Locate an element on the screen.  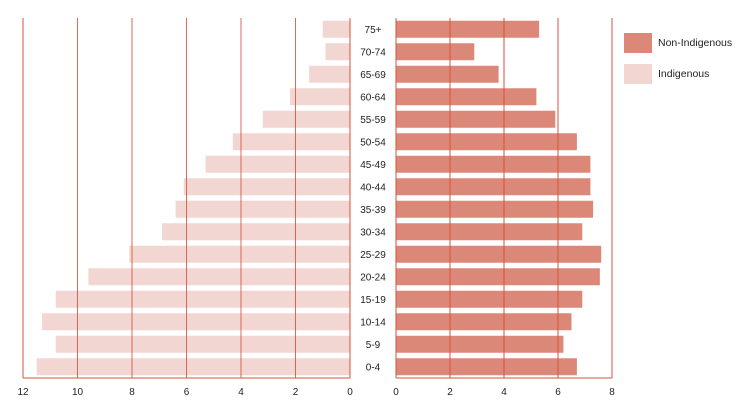
left-tick-label: 4 is located at coordinates (241, 392).